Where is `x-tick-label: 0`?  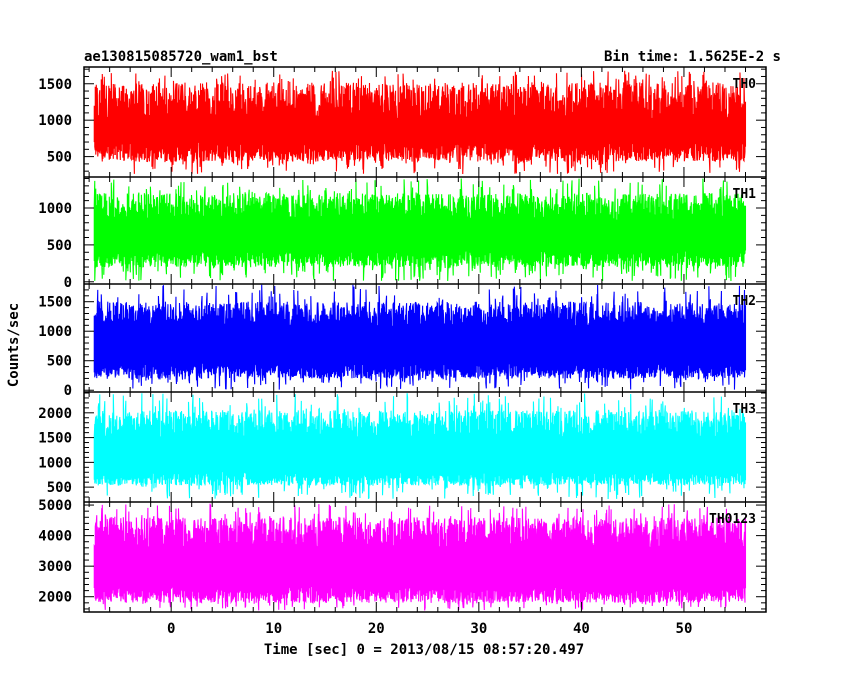 x-tick-label: 0 is located at coordinates (171, 629).